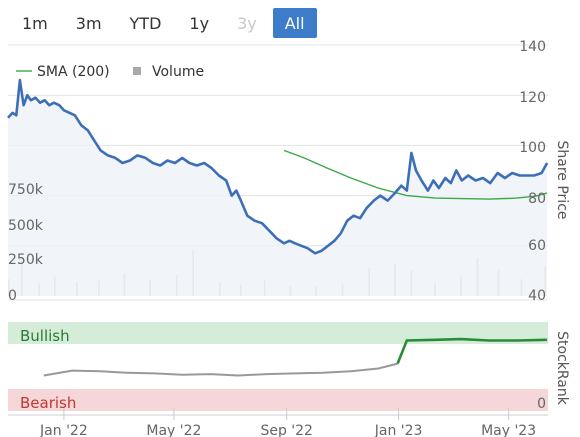 The image size is (580, 437). I want to click on price-axis-title: Share Price, so click(562, 179).